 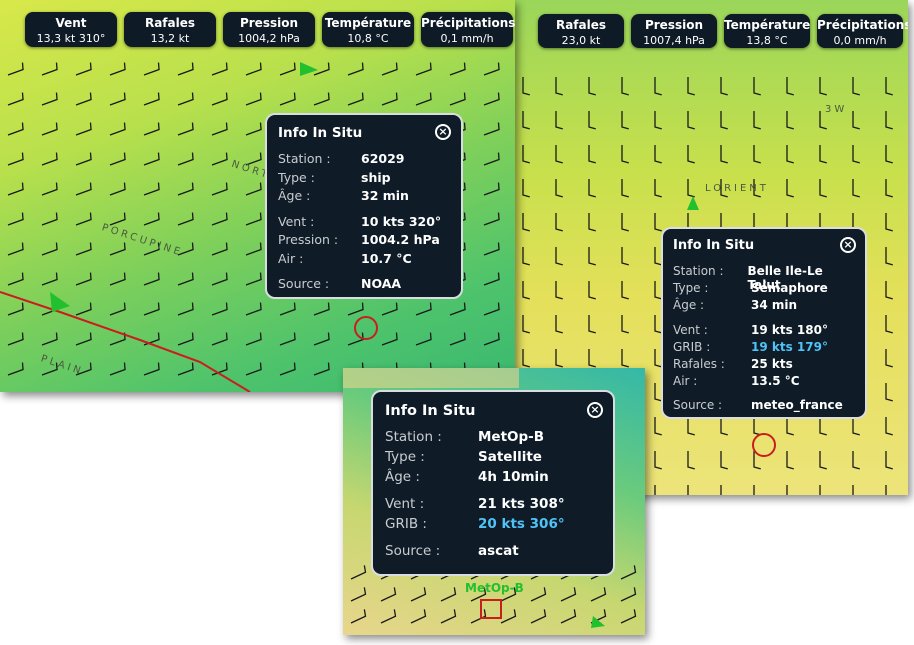 What do you see at coordinates (71, 29) in the screenshot?
I see `toolbar-pill: Vent 13,3 kt 310°` at bounding box center [71, 29].